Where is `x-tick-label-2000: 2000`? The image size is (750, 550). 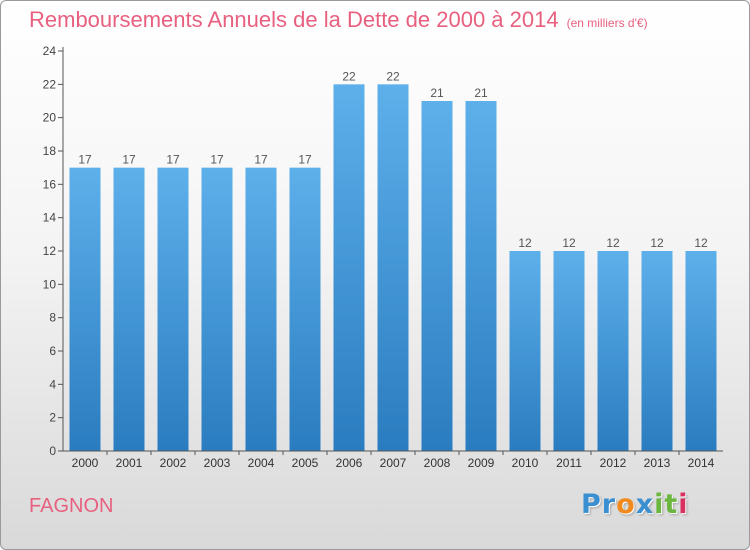 x-tick-label-2000: 2000 is located at coordinates (85, 463).